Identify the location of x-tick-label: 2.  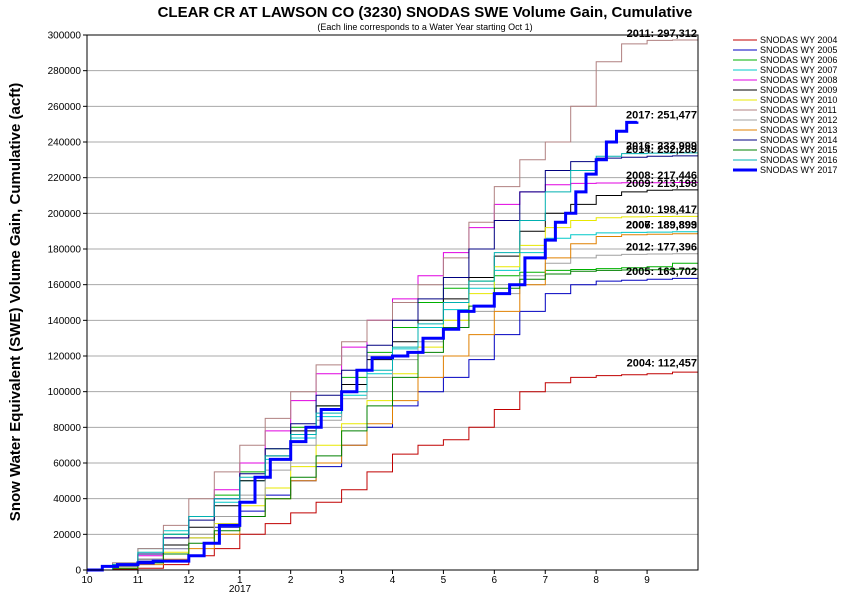
(291, 580).